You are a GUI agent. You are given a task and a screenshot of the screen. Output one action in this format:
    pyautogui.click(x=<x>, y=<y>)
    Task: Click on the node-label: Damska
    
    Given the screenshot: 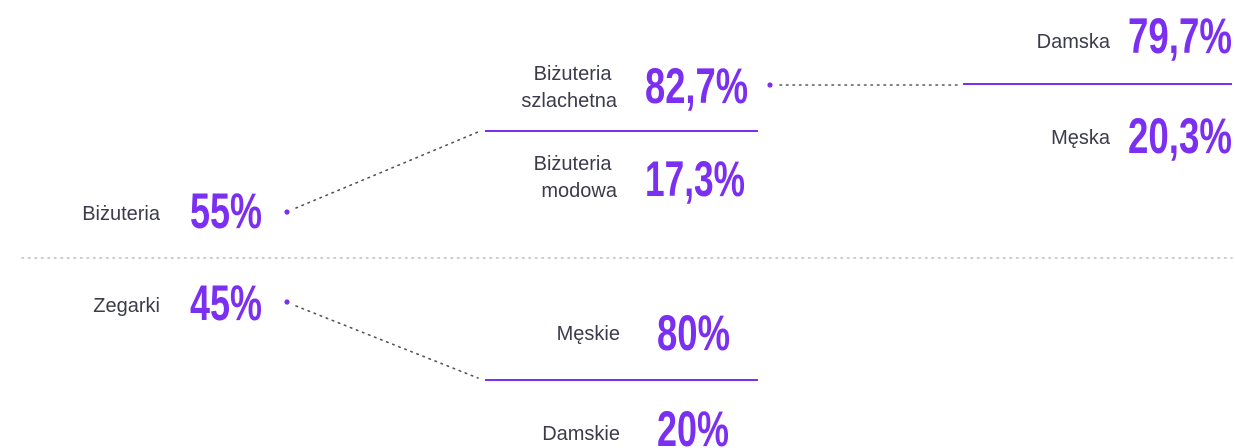 What is the action you would take?
    pyautogui.click(x=1074, y=42)
    